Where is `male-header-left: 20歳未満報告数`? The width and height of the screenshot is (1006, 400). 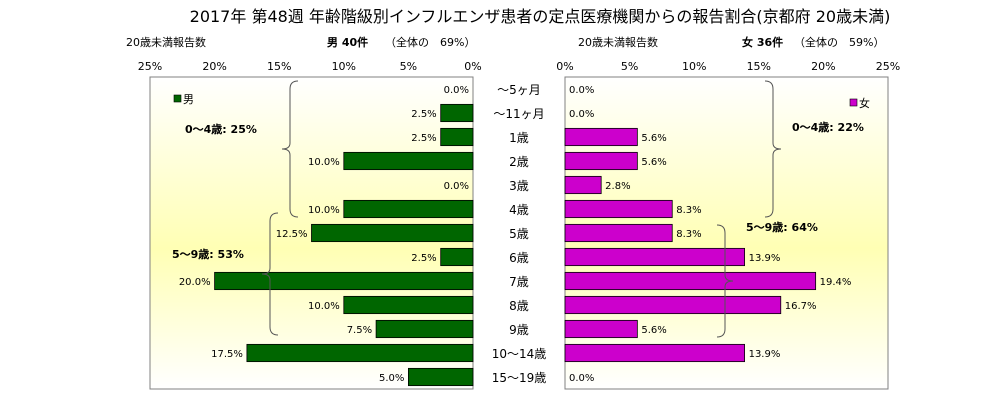 male-header-left: 20歳未満報告数 is located at coordinates (166, 42).